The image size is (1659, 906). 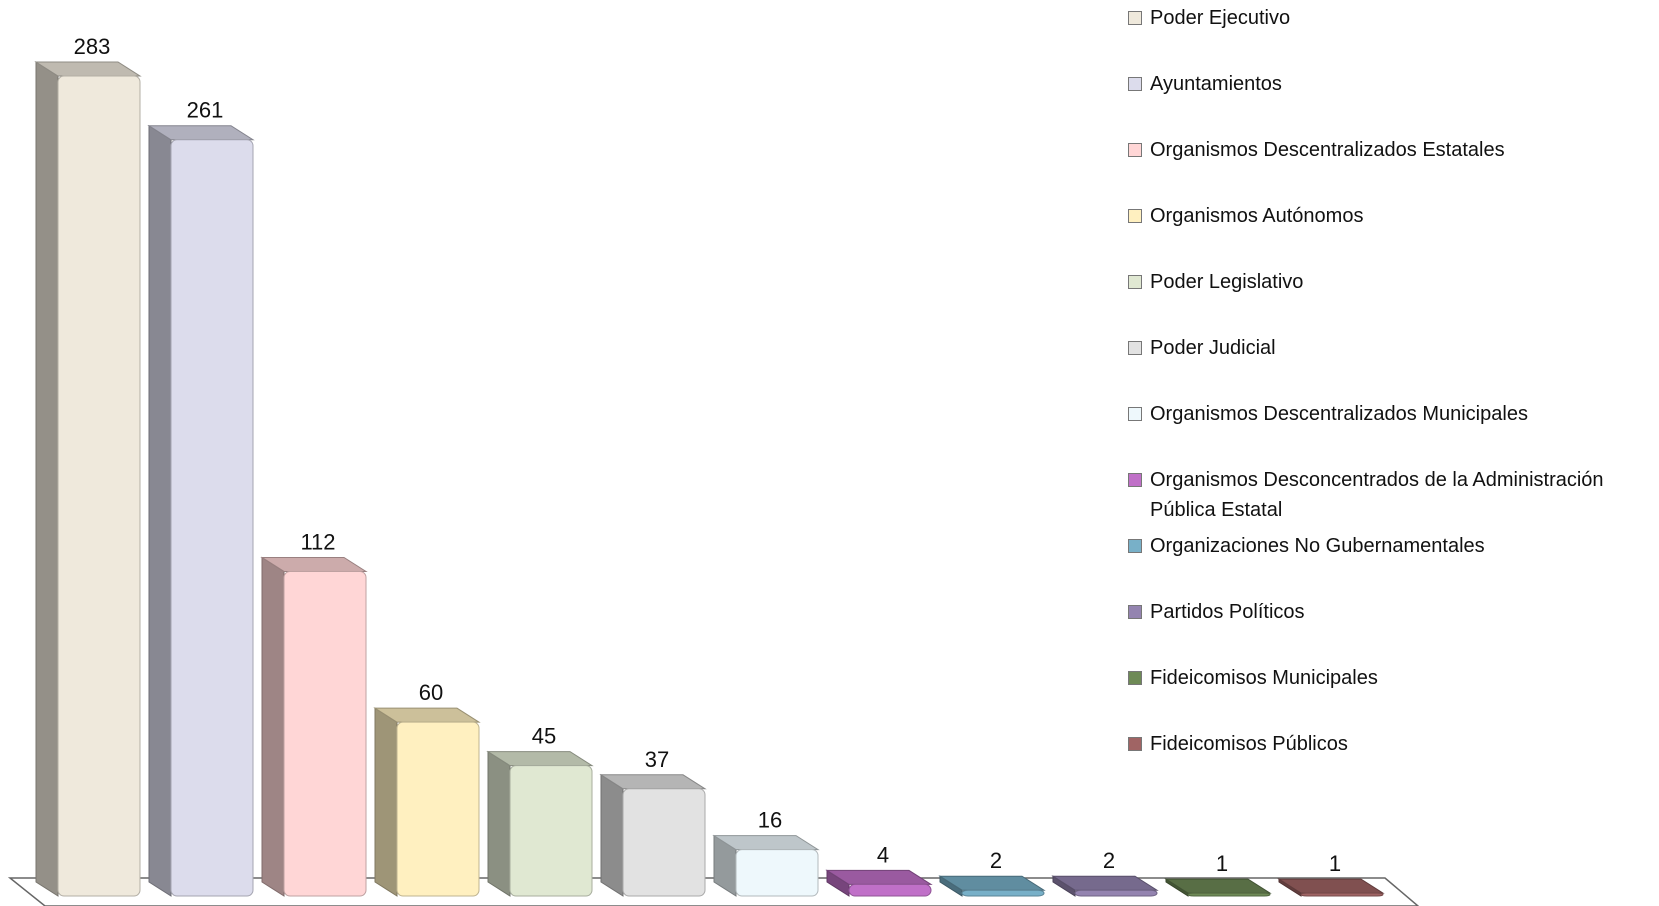 What do you see at coordinates (657, 759) in the screenshot?
I see `data-label: 37` at bounding box center [657, 759].